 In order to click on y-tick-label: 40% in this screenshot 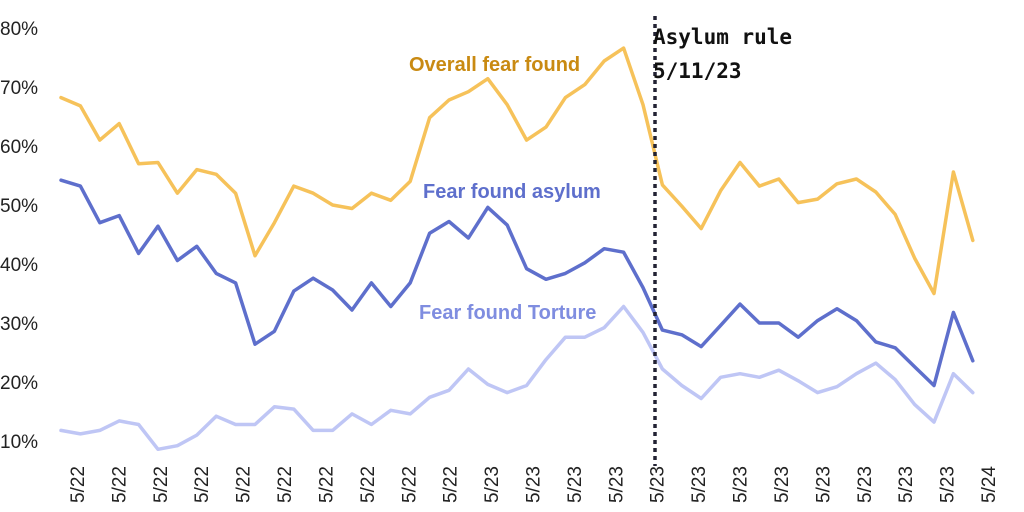, I will do `click(19, 265)`.